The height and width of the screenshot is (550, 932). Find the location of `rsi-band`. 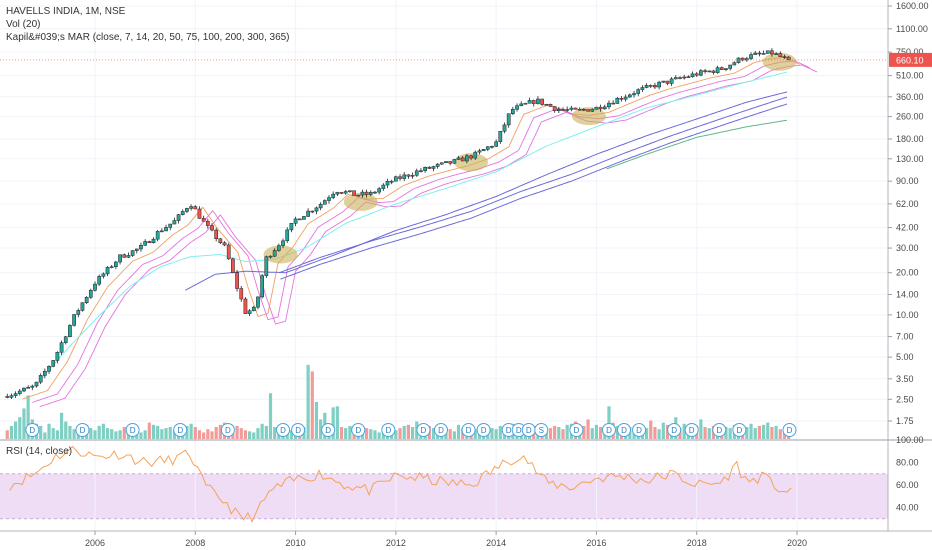

rsi-band is located at coordinates (444, 496).